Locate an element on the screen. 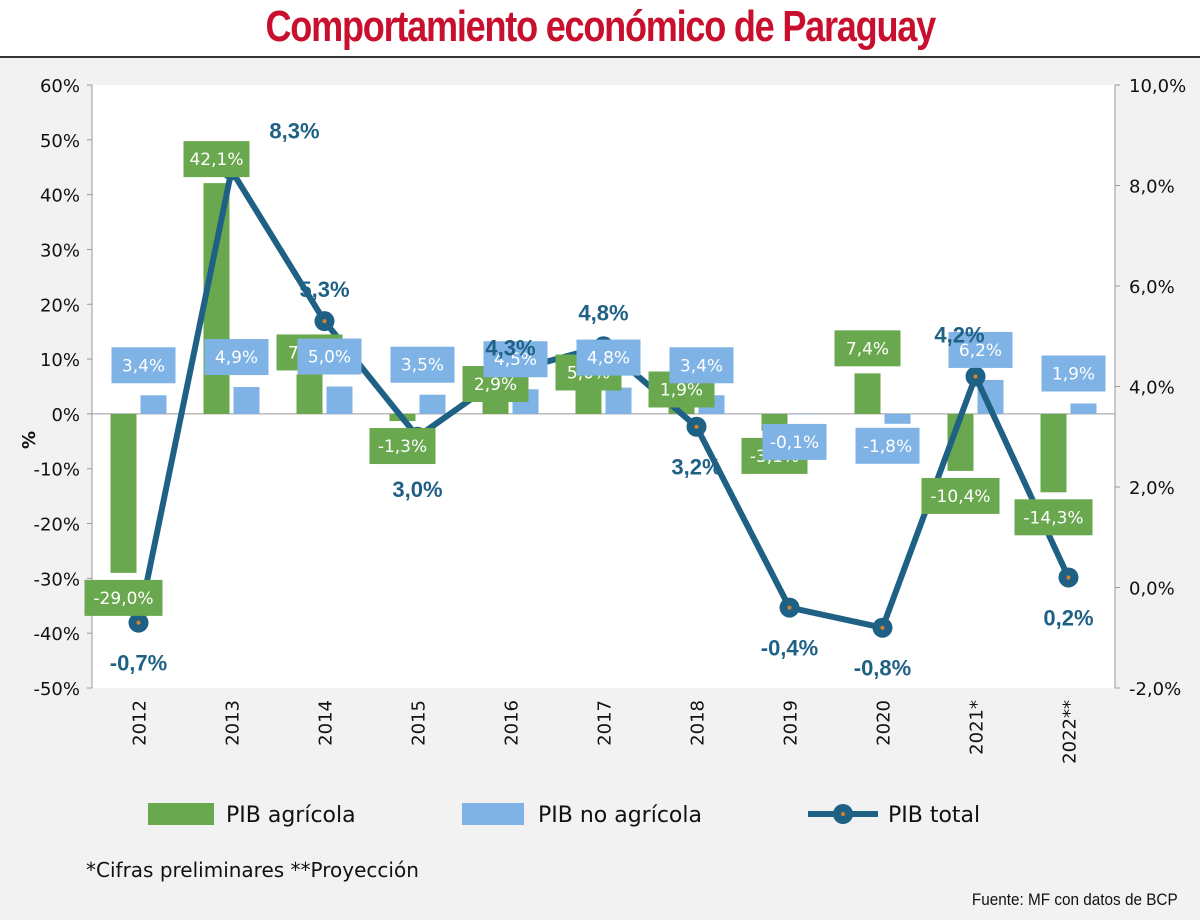 This screenshot has height=920, width=1200. data-label-agricola: 42,1% is located at coordinates (216, 160).